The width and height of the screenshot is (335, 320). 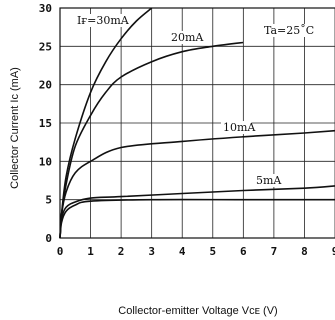 What do you see at coordinates (60, 251) in the screenshot?
I see `x-tick-label: 0` at bounding box center [60, 251].